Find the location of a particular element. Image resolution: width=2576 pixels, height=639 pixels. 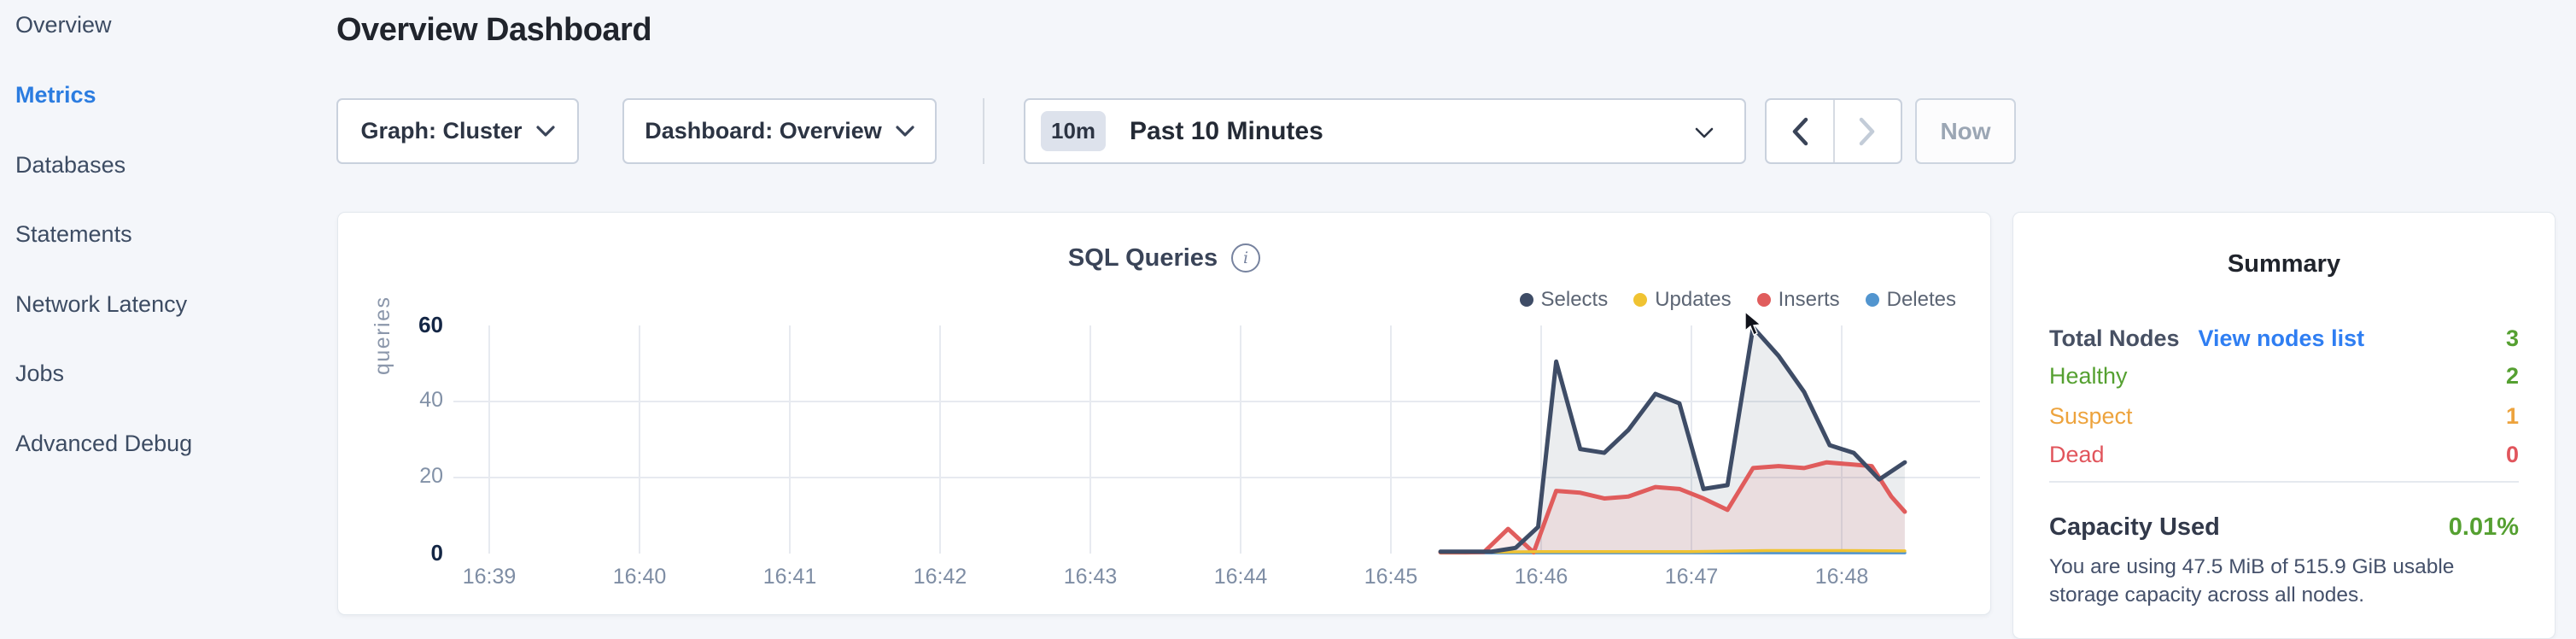

time-step-back-button is located at coordinates (1801, 131).